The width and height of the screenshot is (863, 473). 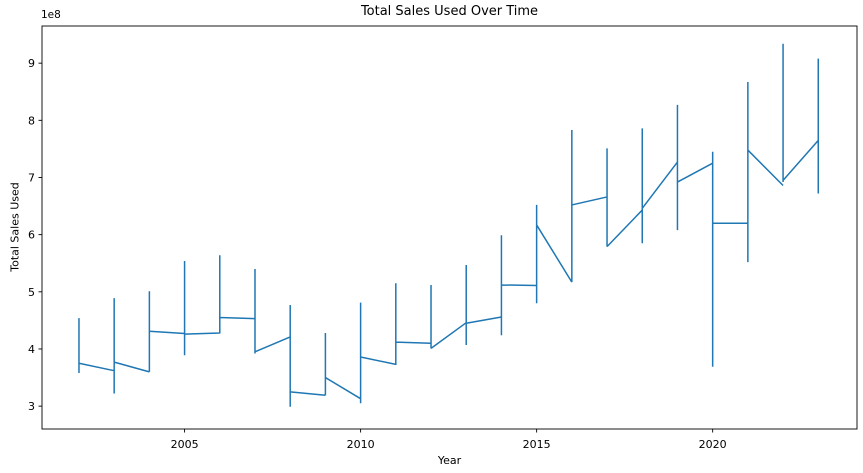 I want to click on y-tick-label: 4, so click(x=31, y=349).